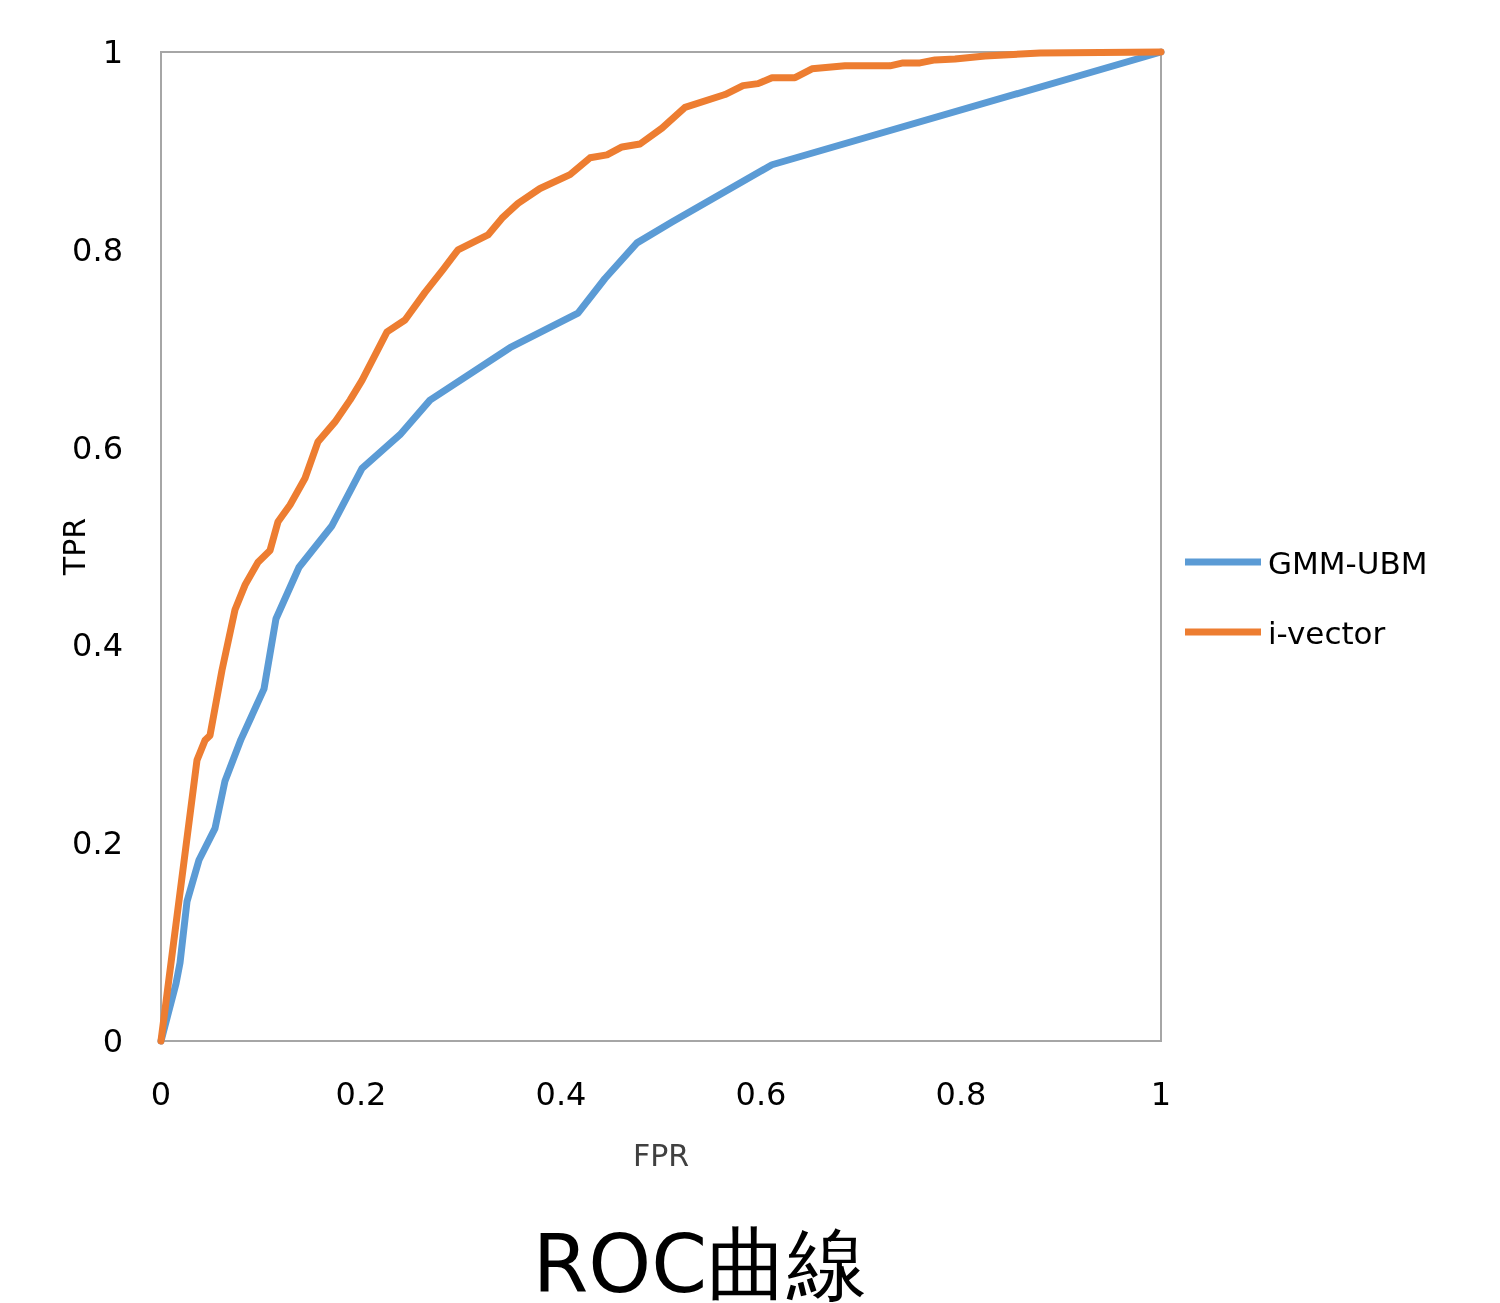 This screenshot has height=1303, width=1500. I want to click on y-tick-label: 0, so click(112, 1041).